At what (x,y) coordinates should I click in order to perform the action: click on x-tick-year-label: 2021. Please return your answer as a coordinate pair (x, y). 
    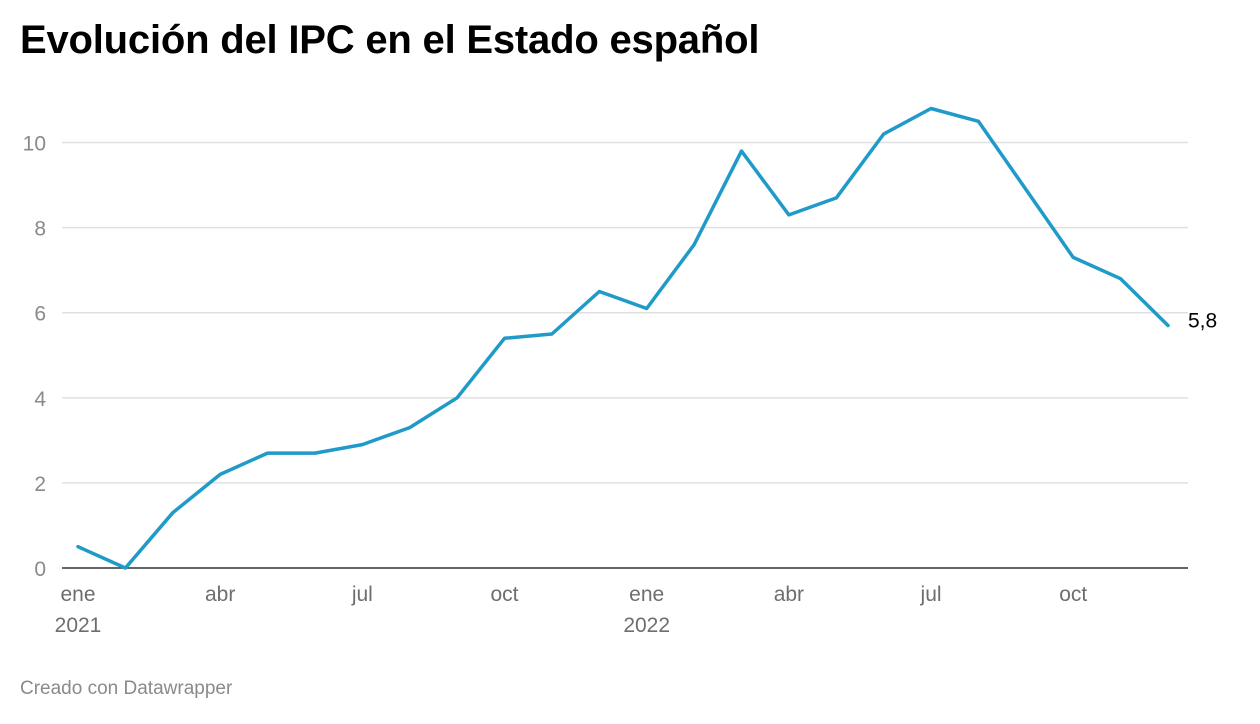
    Looking at the image, I should click on (78, 625).